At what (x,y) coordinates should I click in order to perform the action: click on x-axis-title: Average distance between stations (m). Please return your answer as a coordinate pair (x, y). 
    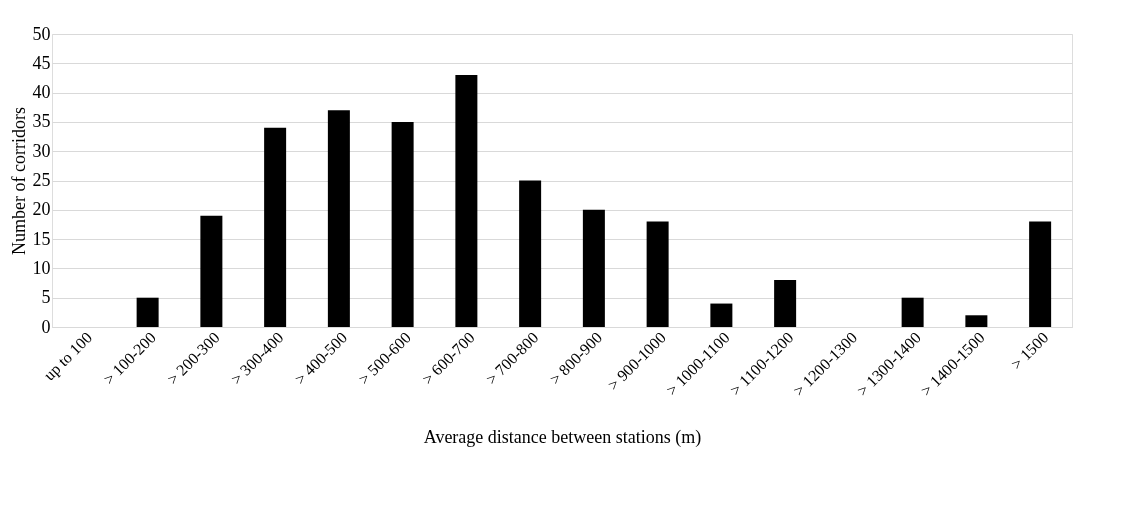
    Looking at the image, I should click on (562, 438).